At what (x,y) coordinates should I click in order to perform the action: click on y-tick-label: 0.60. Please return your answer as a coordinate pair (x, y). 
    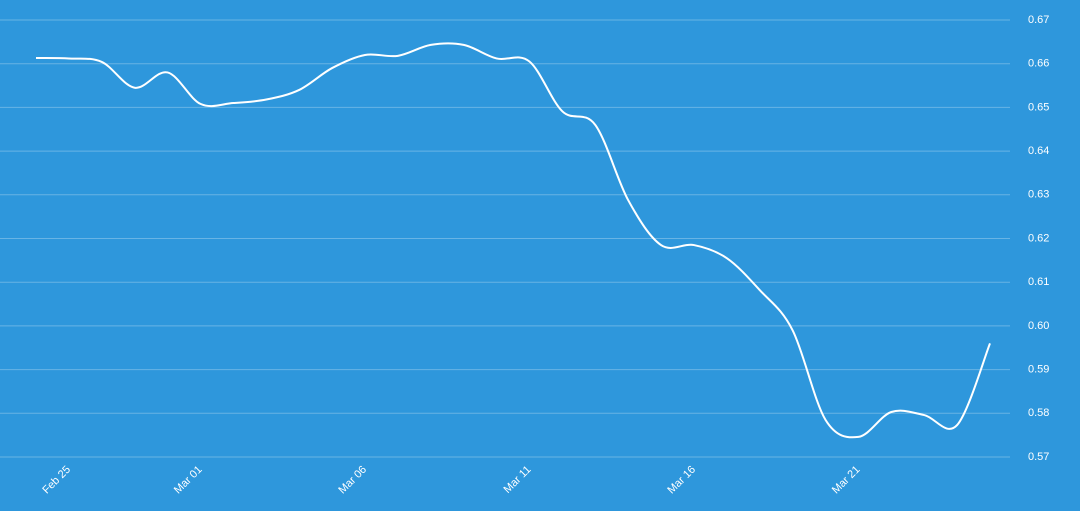
    Looking at the image, I should click on (1038, 326).